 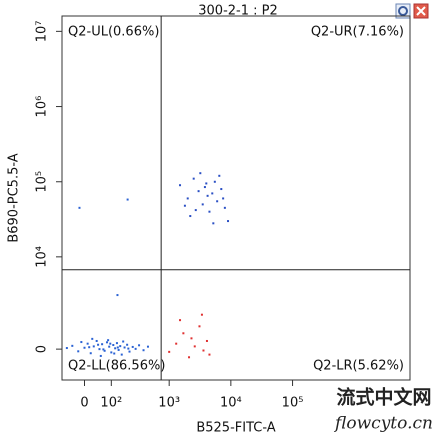 I want to click on close-icon, so click(x=421, y=11).